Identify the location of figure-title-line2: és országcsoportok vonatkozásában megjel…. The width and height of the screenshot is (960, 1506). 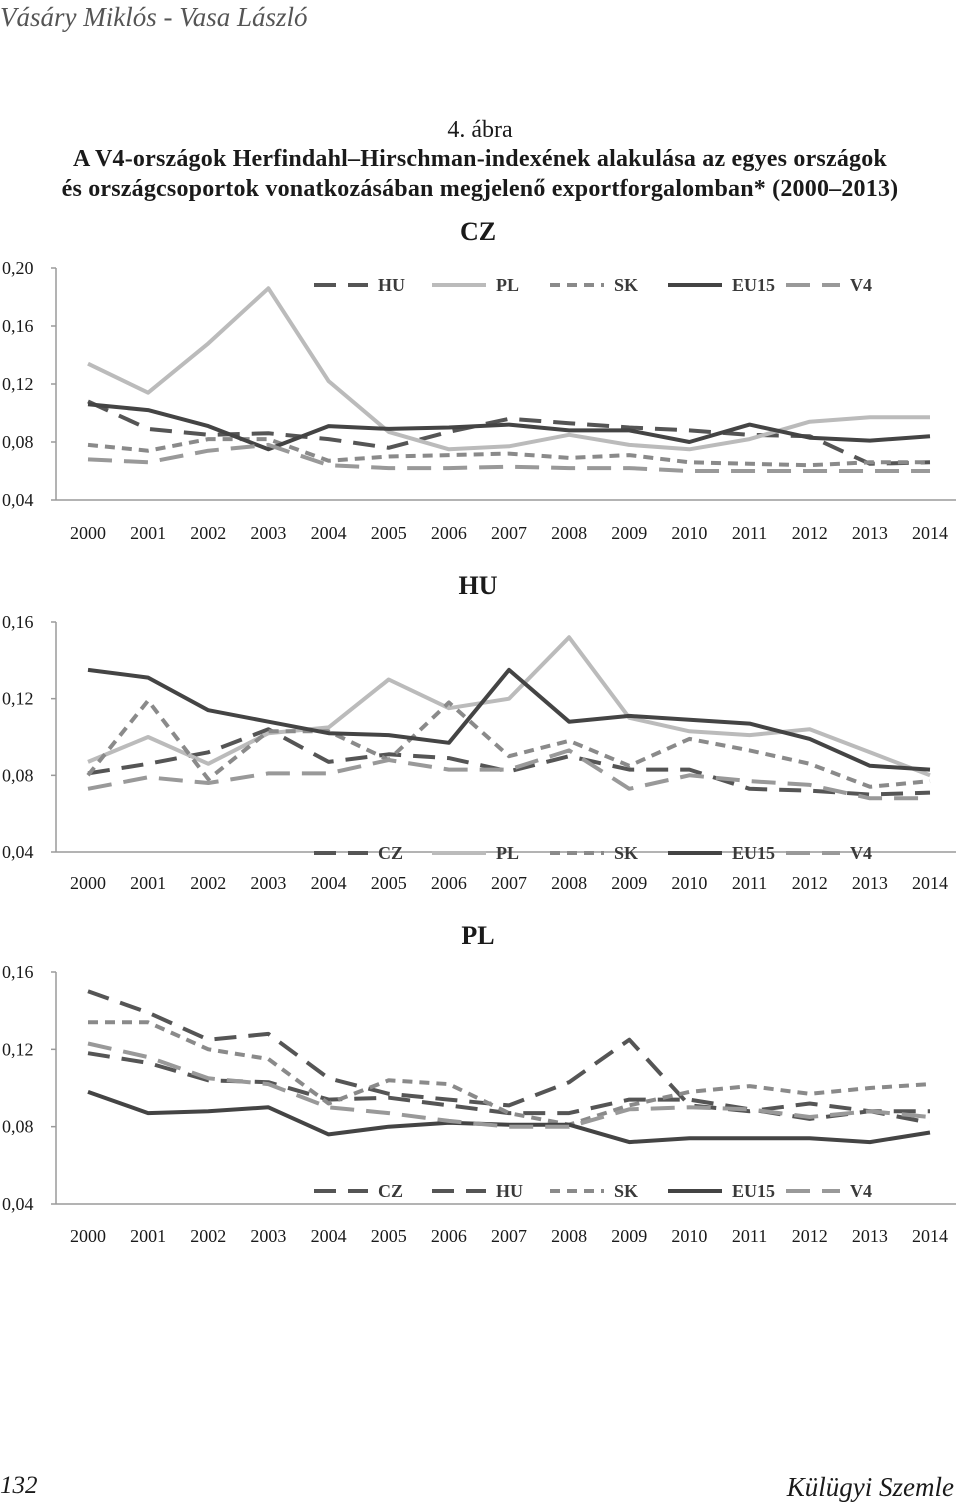
(480, 189).